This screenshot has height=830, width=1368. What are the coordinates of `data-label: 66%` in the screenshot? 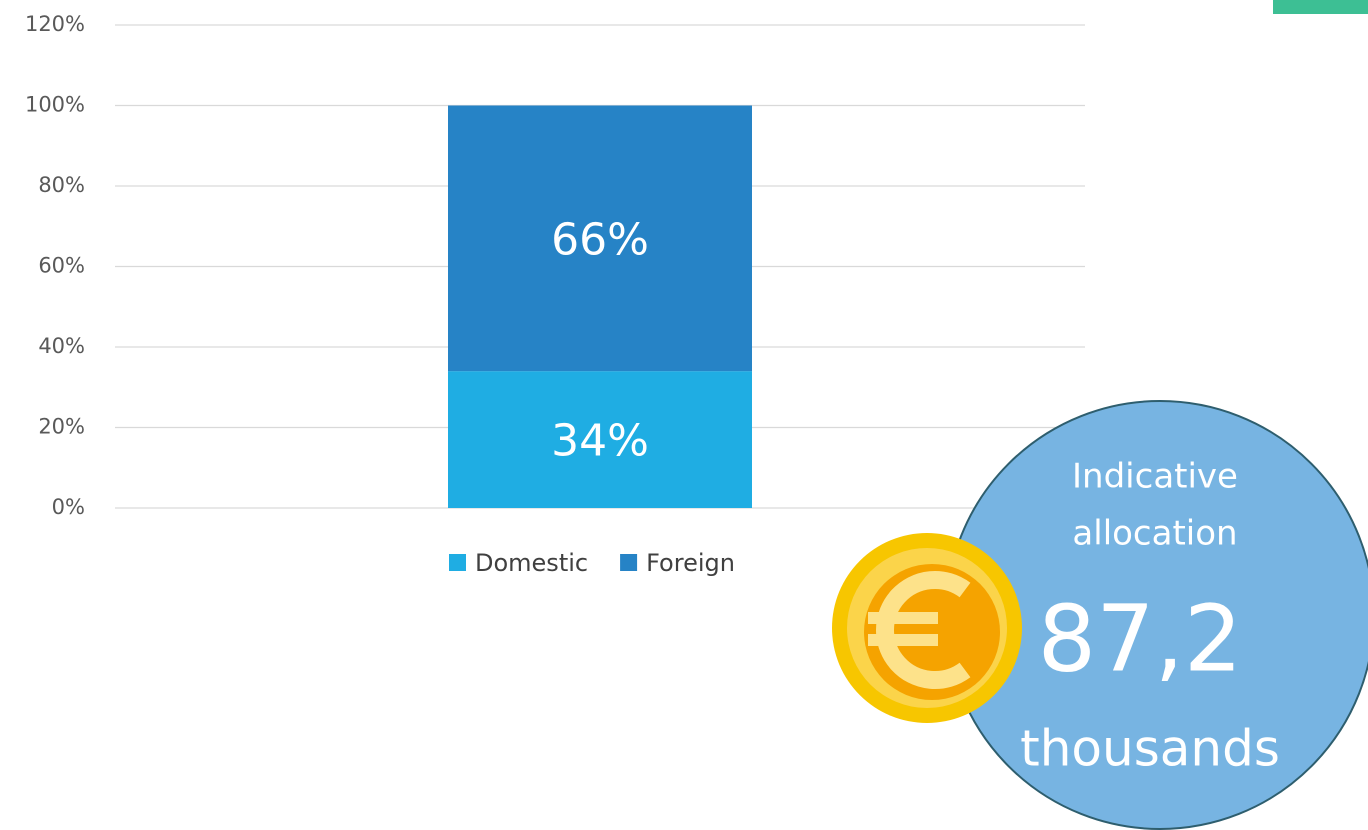 It's located at (600, 239).